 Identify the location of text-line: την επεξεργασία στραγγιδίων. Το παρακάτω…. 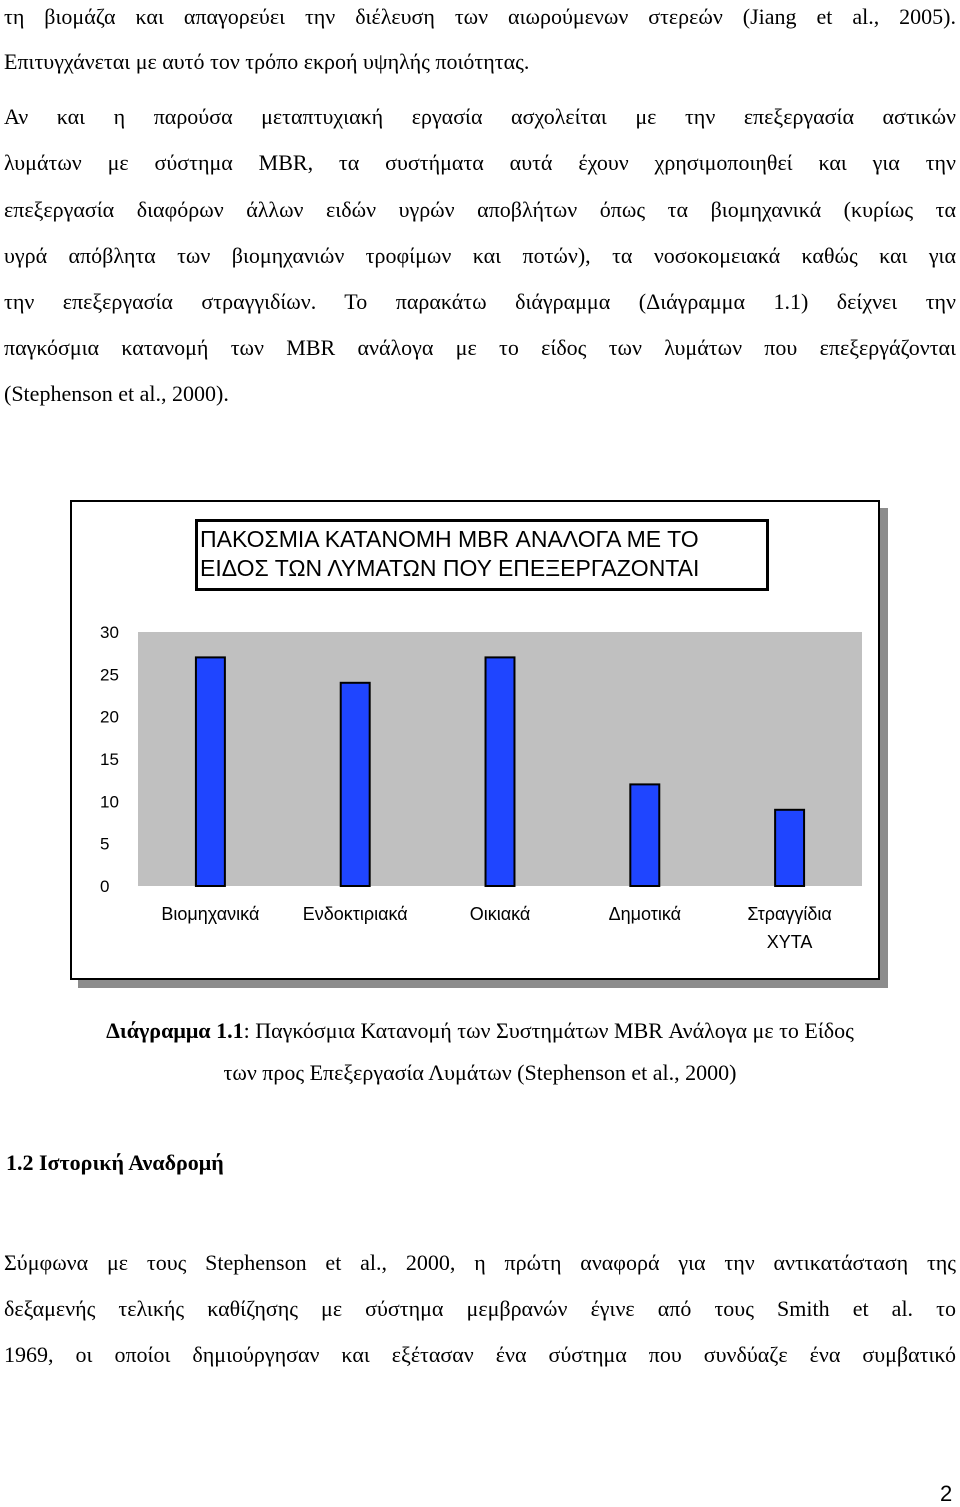
(480, 301).